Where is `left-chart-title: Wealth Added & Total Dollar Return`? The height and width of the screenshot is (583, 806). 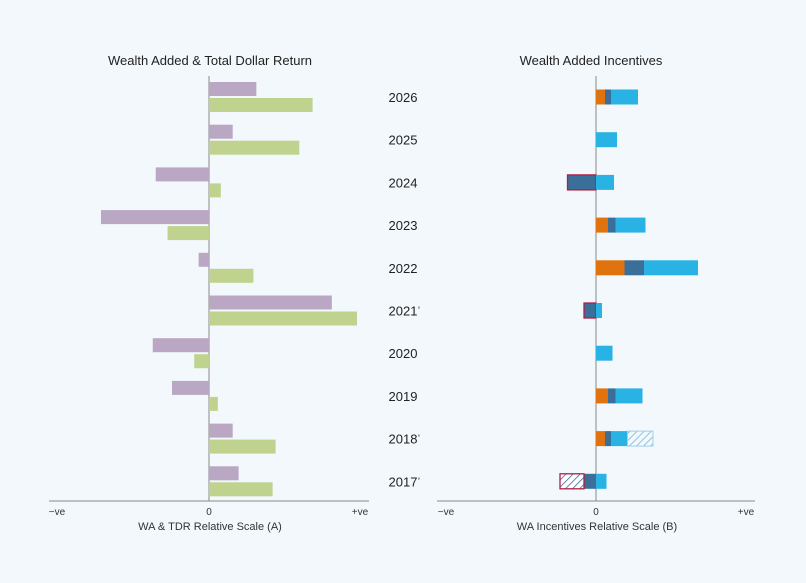 left-chart-title: Wealth Added & Total Dollar Return is located at coordinates (210, 60).